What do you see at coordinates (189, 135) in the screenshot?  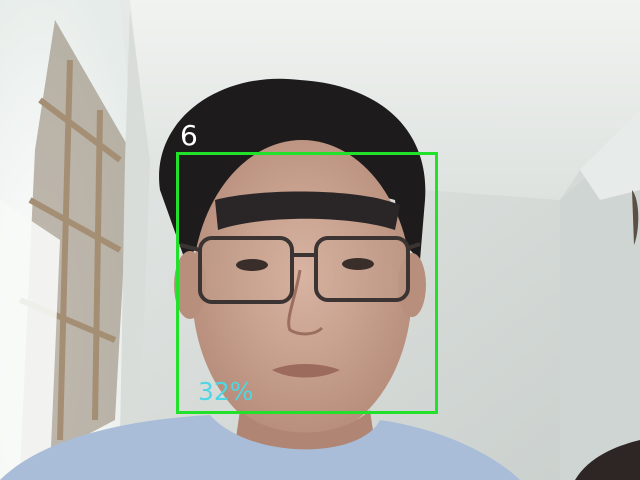 I see `face-track-id: 6` at bounding box center [189, 135].